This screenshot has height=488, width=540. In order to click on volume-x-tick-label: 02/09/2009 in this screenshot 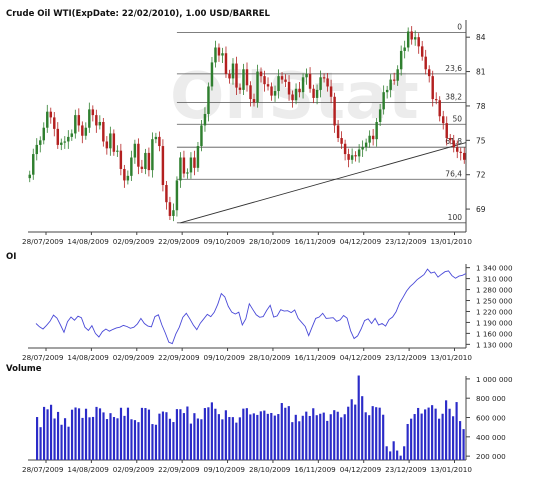, I will do `click(134, 469)`.